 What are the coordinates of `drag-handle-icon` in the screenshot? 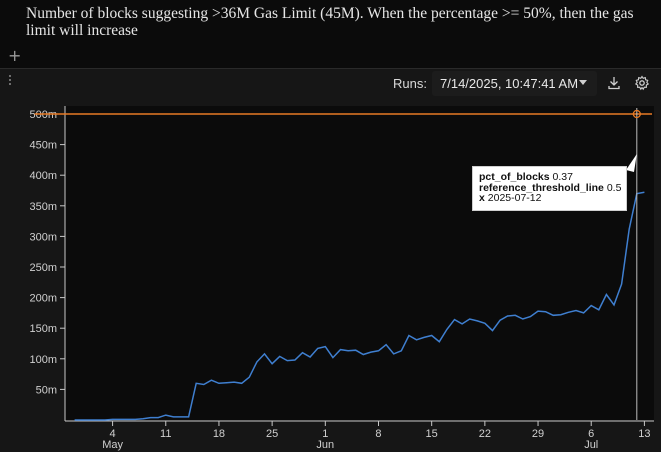 It's located at (10, 81).